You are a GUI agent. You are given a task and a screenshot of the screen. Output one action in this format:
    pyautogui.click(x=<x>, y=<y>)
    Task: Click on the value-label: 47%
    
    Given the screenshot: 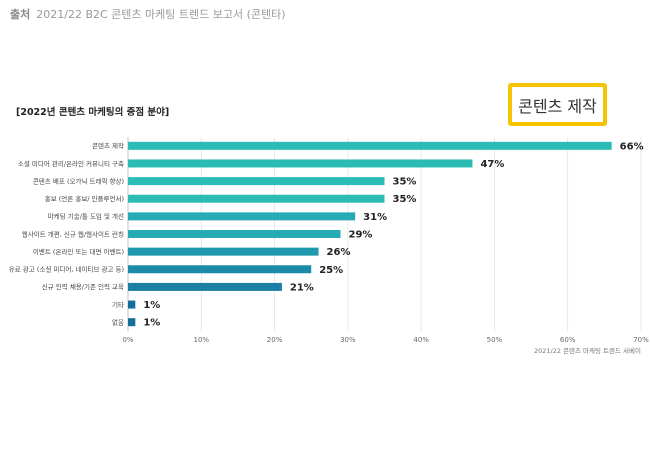 What is the action you would take?
    pyautogui.click(x=492, y=164)
    